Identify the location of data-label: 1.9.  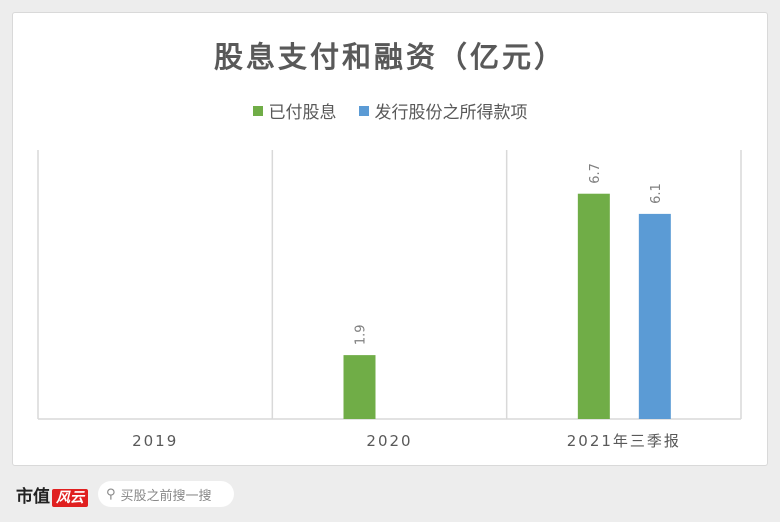
(361, 334).